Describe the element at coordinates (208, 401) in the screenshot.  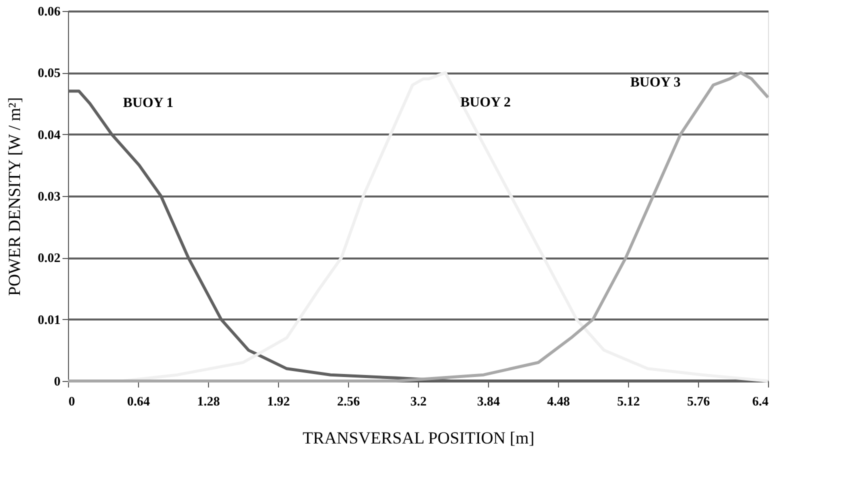
I see `x-tick-label: 1.28` at that location.